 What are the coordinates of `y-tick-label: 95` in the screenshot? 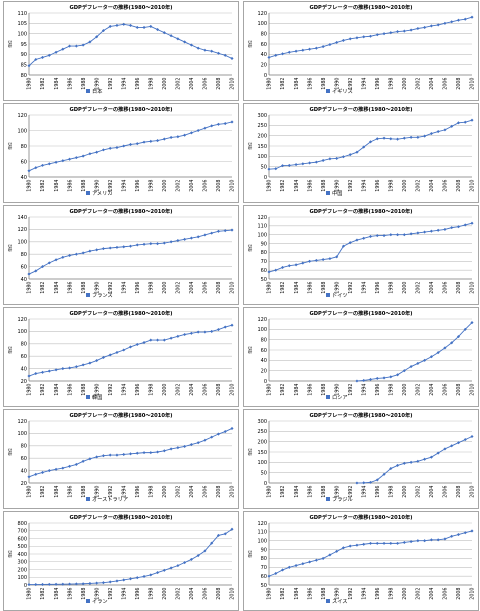 It's located at (24, 45).